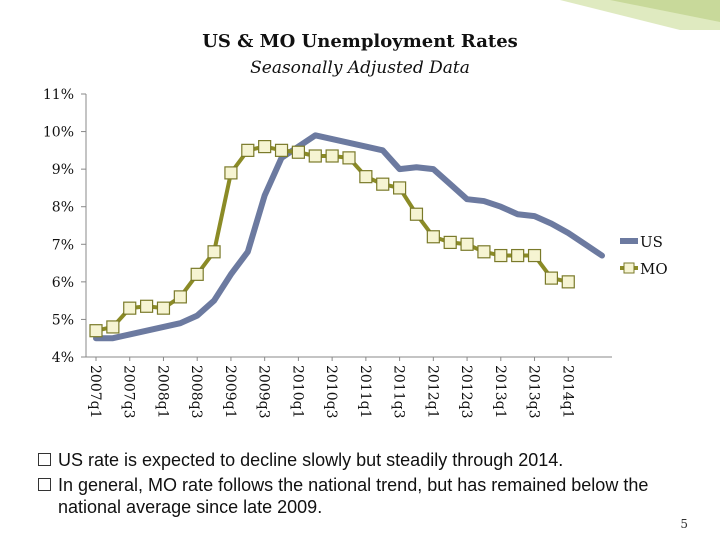 The image size is (720, 540). What do you see at coordinates (684, 524) in the screenshot?
I see `page-number: 5` at bounding box center [684, 524].